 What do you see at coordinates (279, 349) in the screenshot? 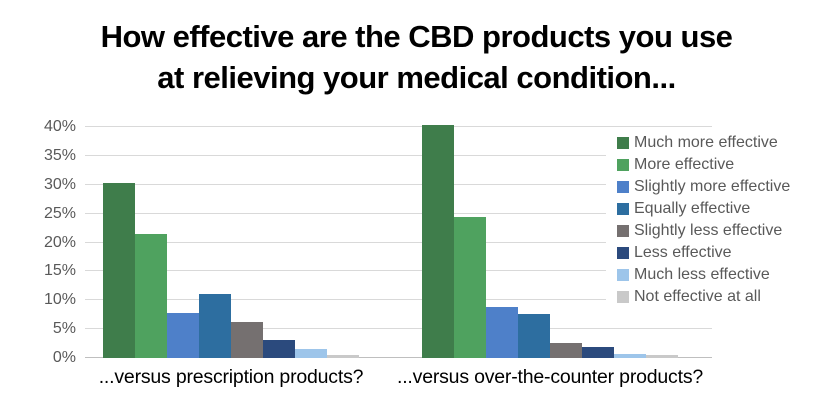
I see `bar-less-effective-group1` at bounding box center [279, 349].